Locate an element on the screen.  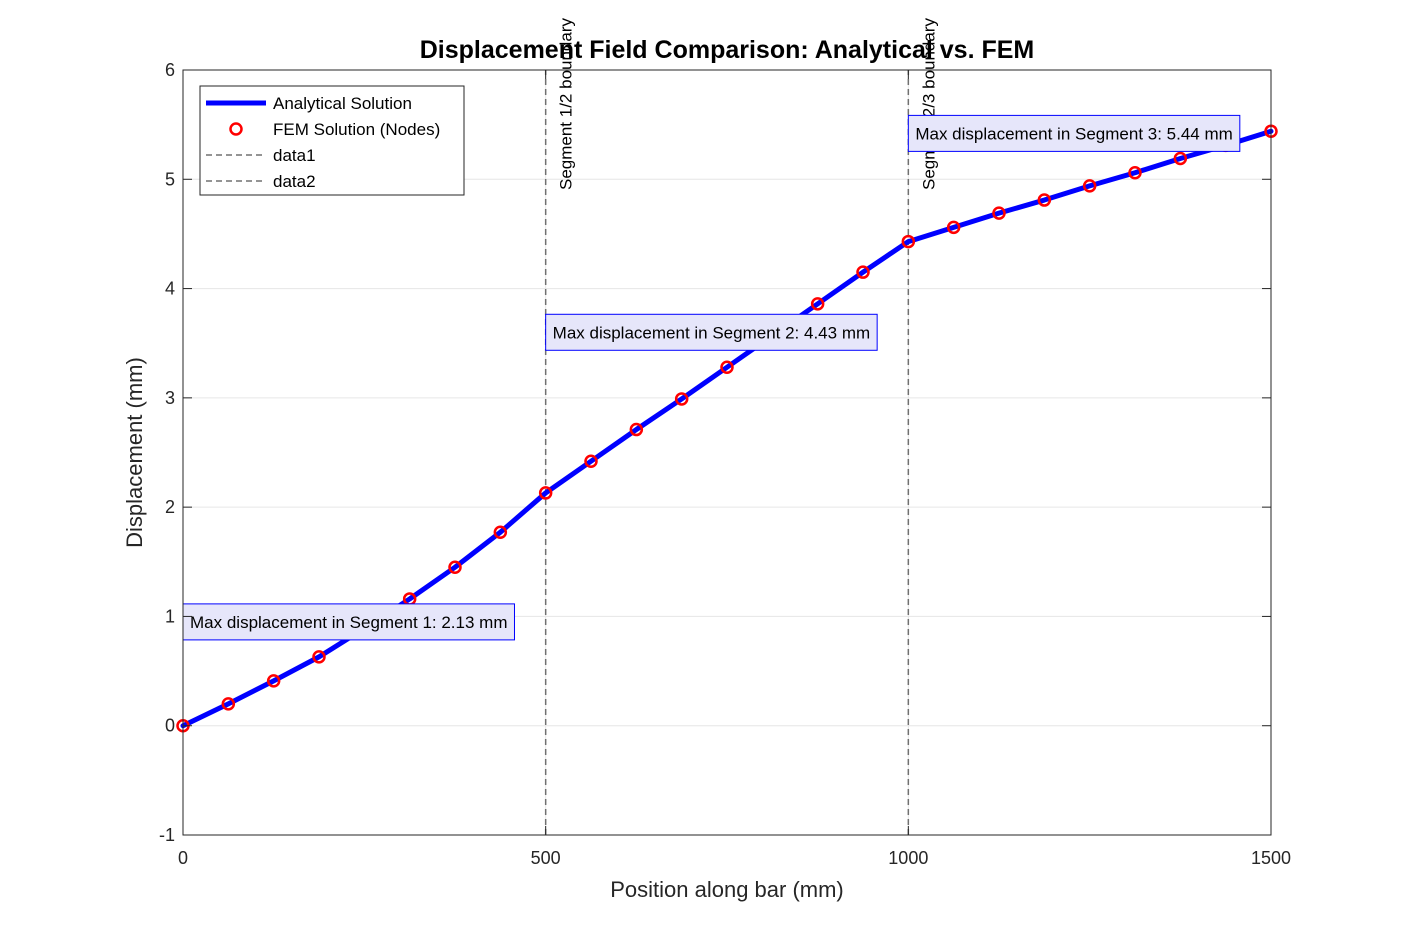
x-axis-label: Position along bar (mm) is located at coordinates (727, 889).